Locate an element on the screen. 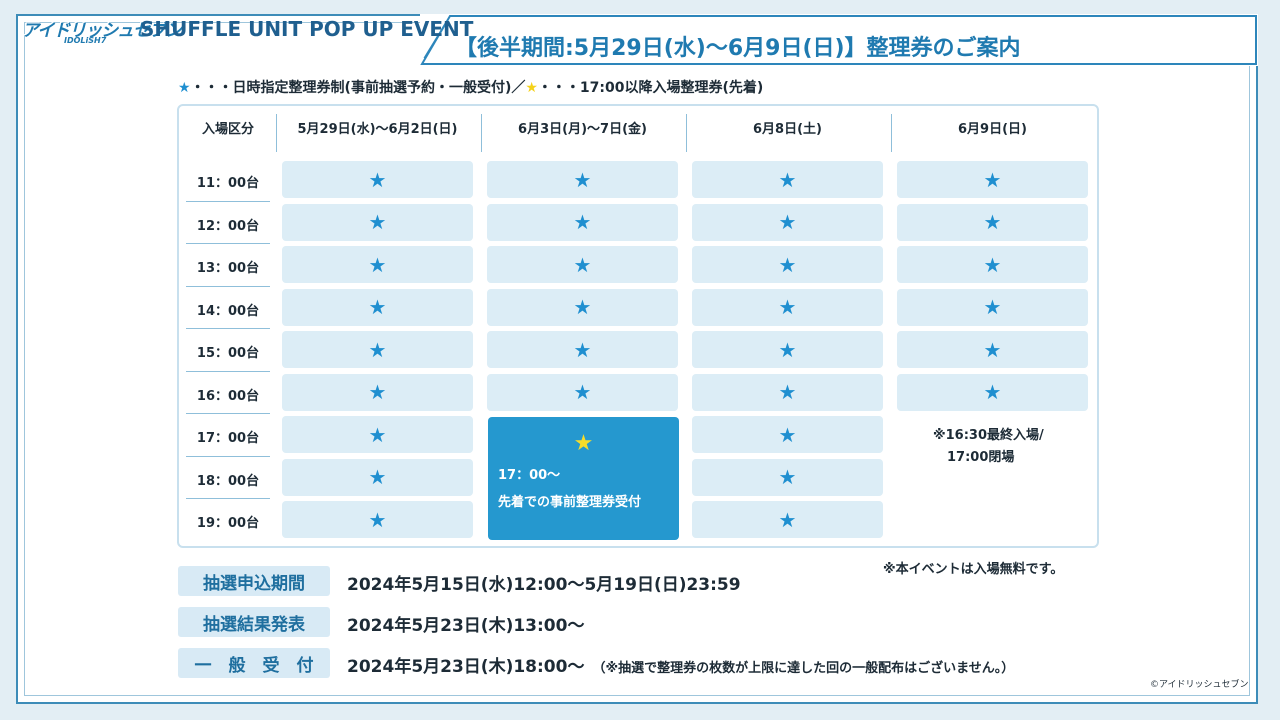  time-label: 19：00台 is located at coordinates (228, 523).